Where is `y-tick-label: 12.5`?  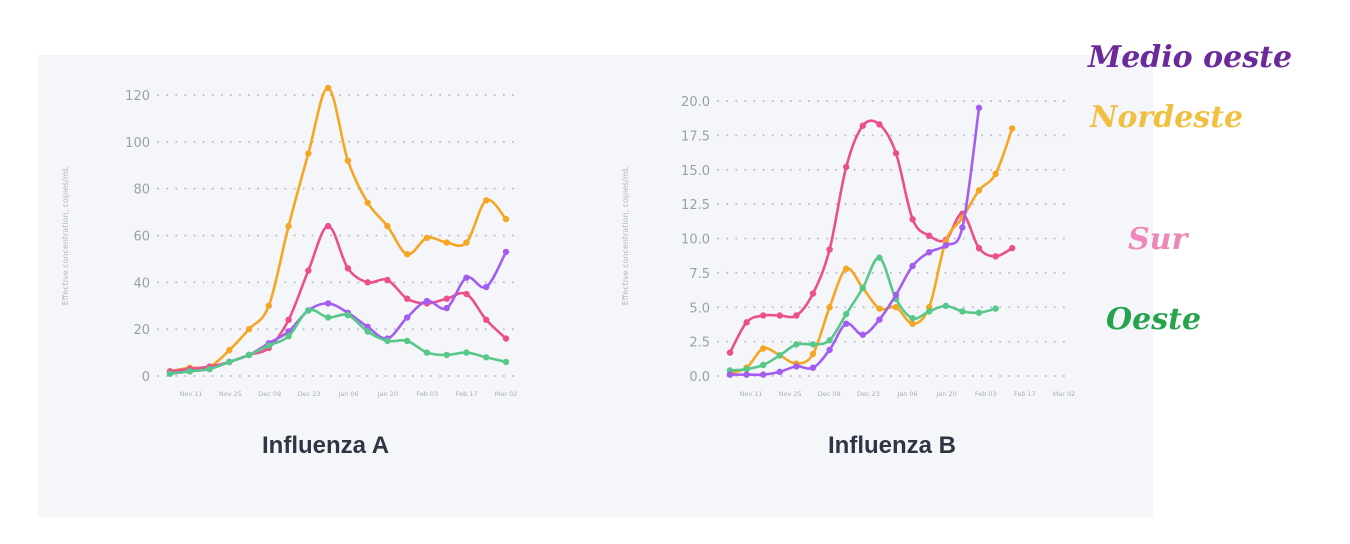
y-tick-label: 12.5 is located at coordinates (695, 205).